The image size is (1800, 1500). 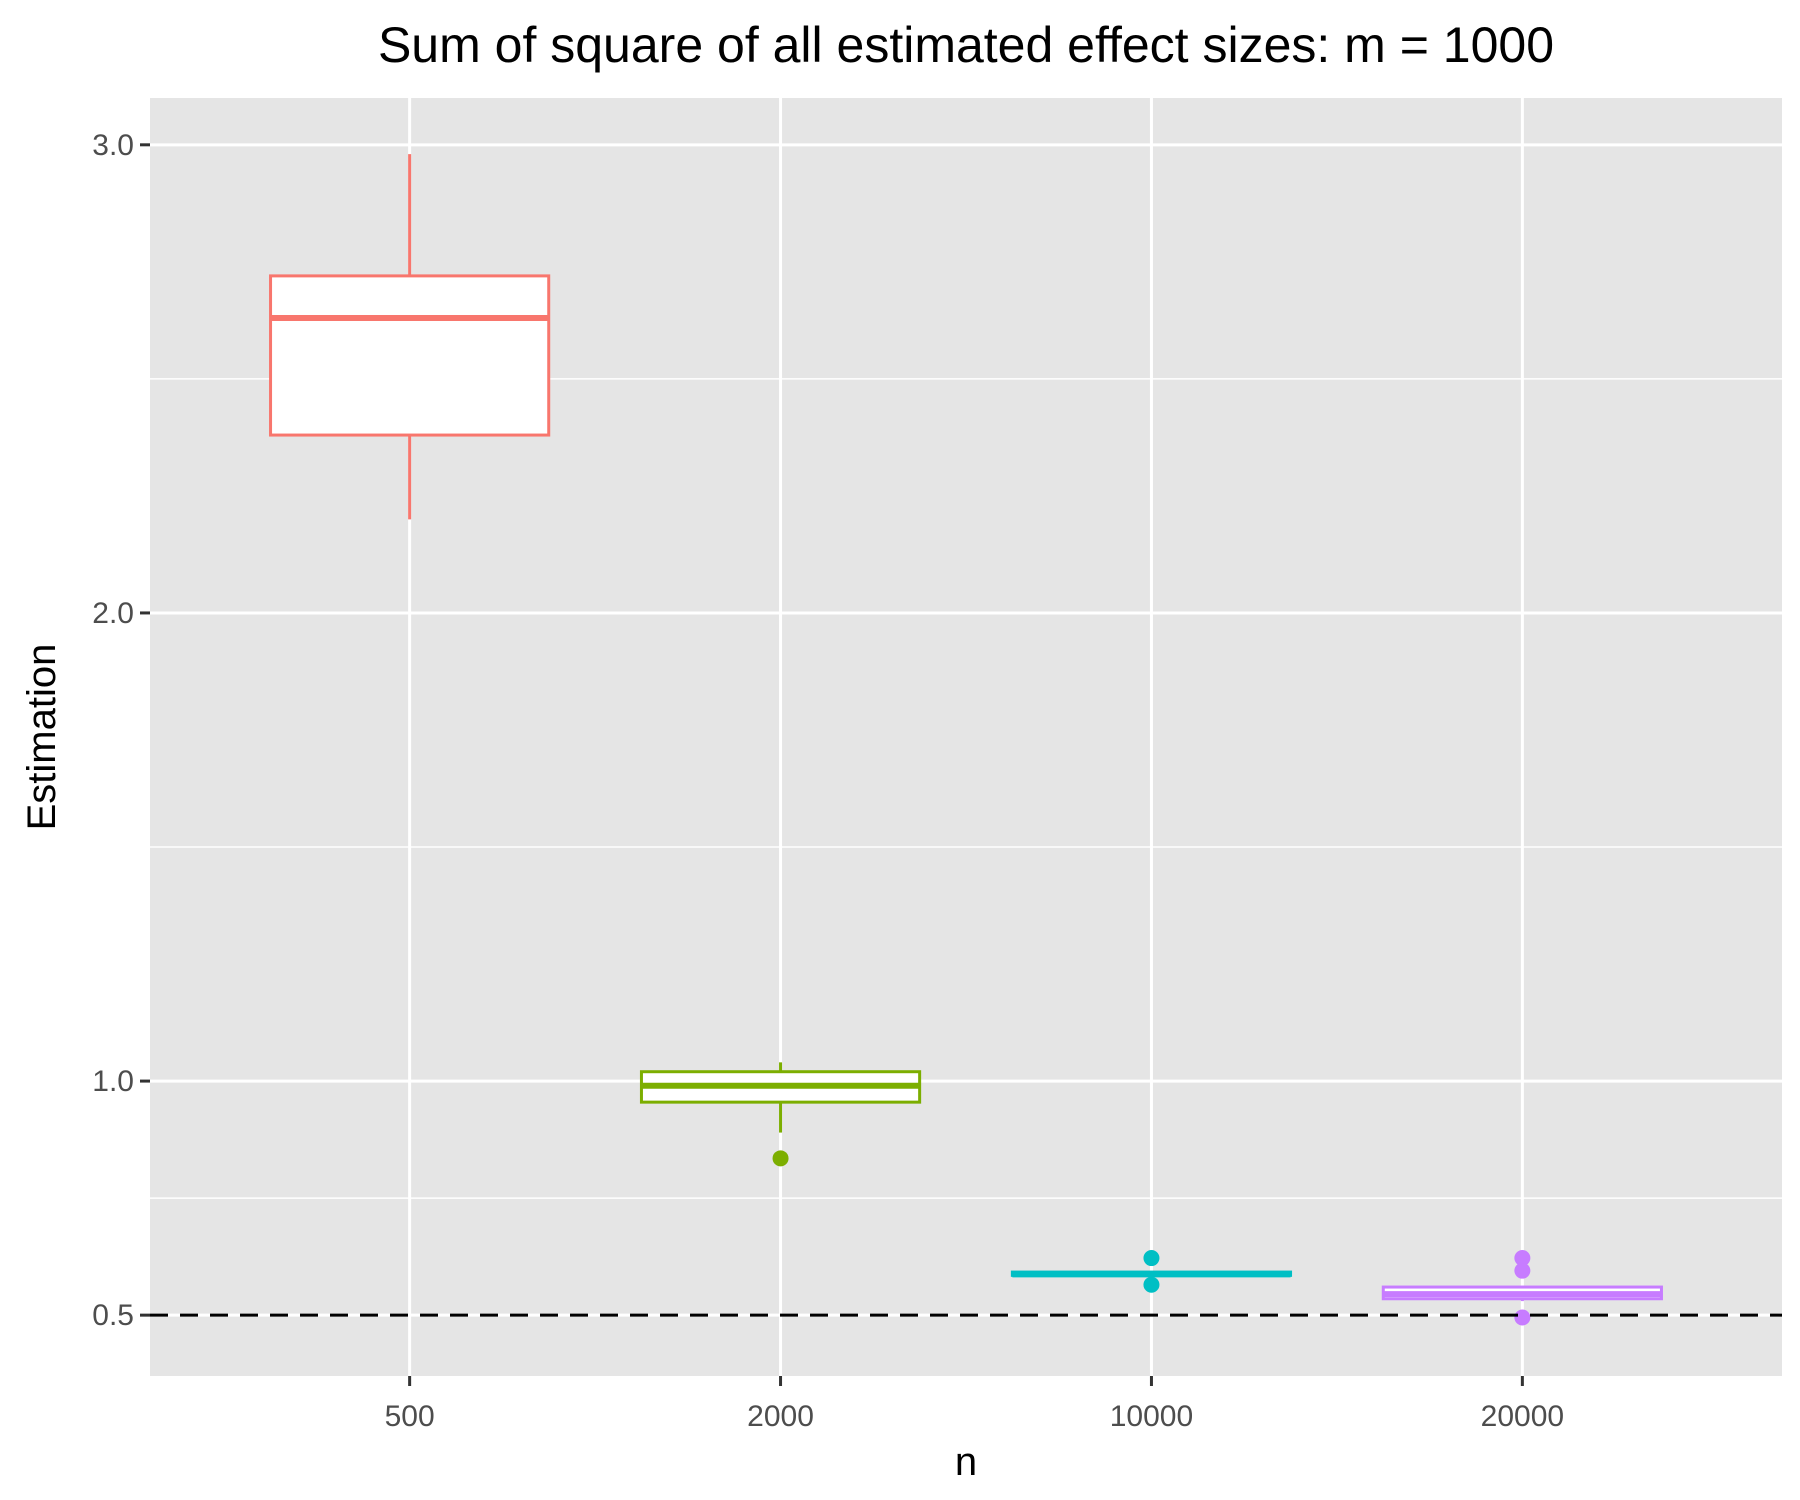 What do you see at coordinates (113, 1315) in the screenshot?
I see `y-tick-label: 0.5` at bounding box center [113, 1315].